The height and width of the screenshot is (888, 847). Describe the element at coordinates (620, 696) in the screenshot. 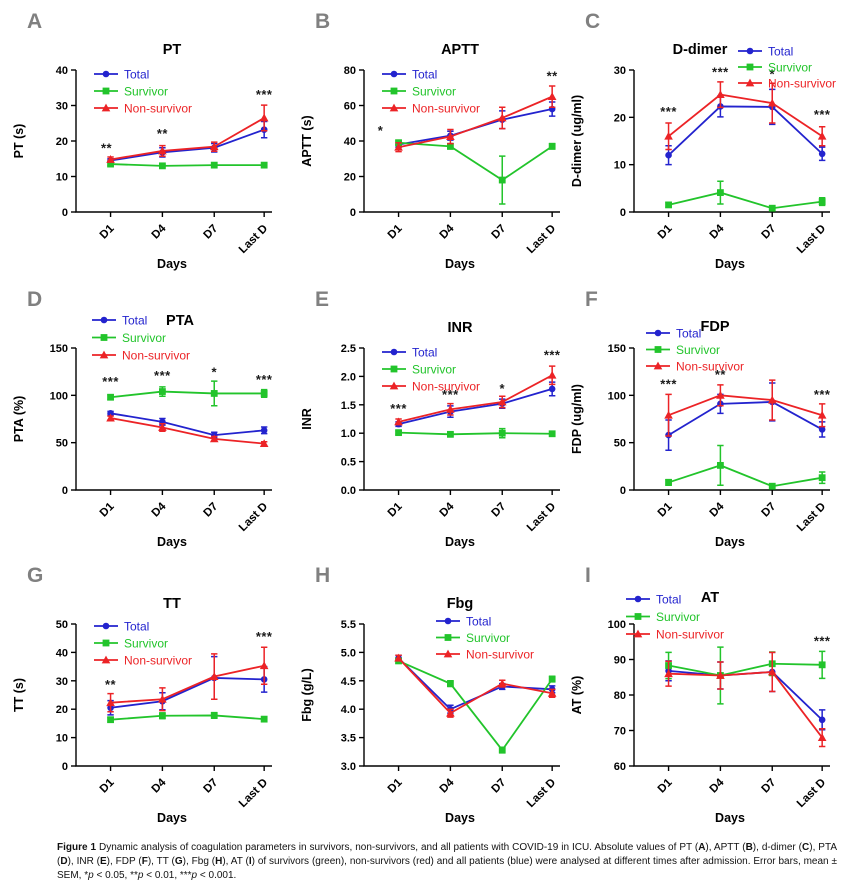

I see `y-tick-label: 80` at that location.